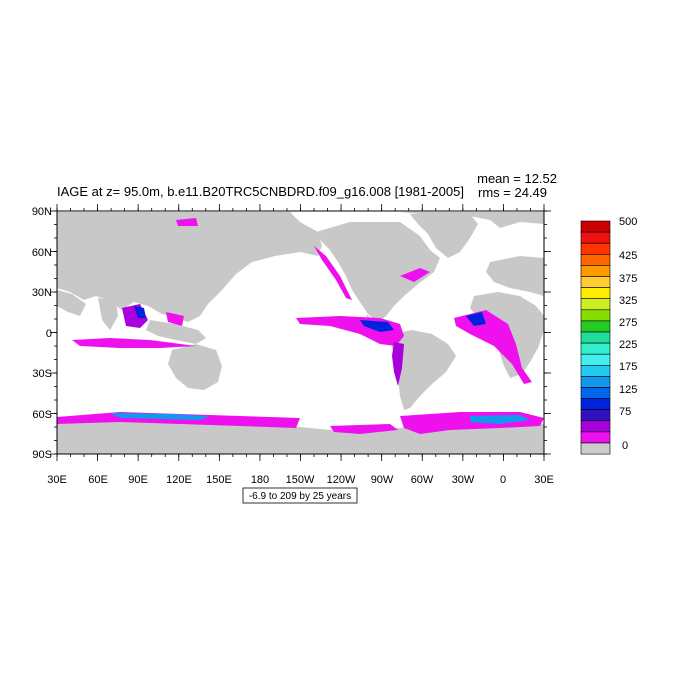 Image resolution: width=675 pixels, height=676 pixels. I want to click on lon-label: 90W, so click(382, 480).